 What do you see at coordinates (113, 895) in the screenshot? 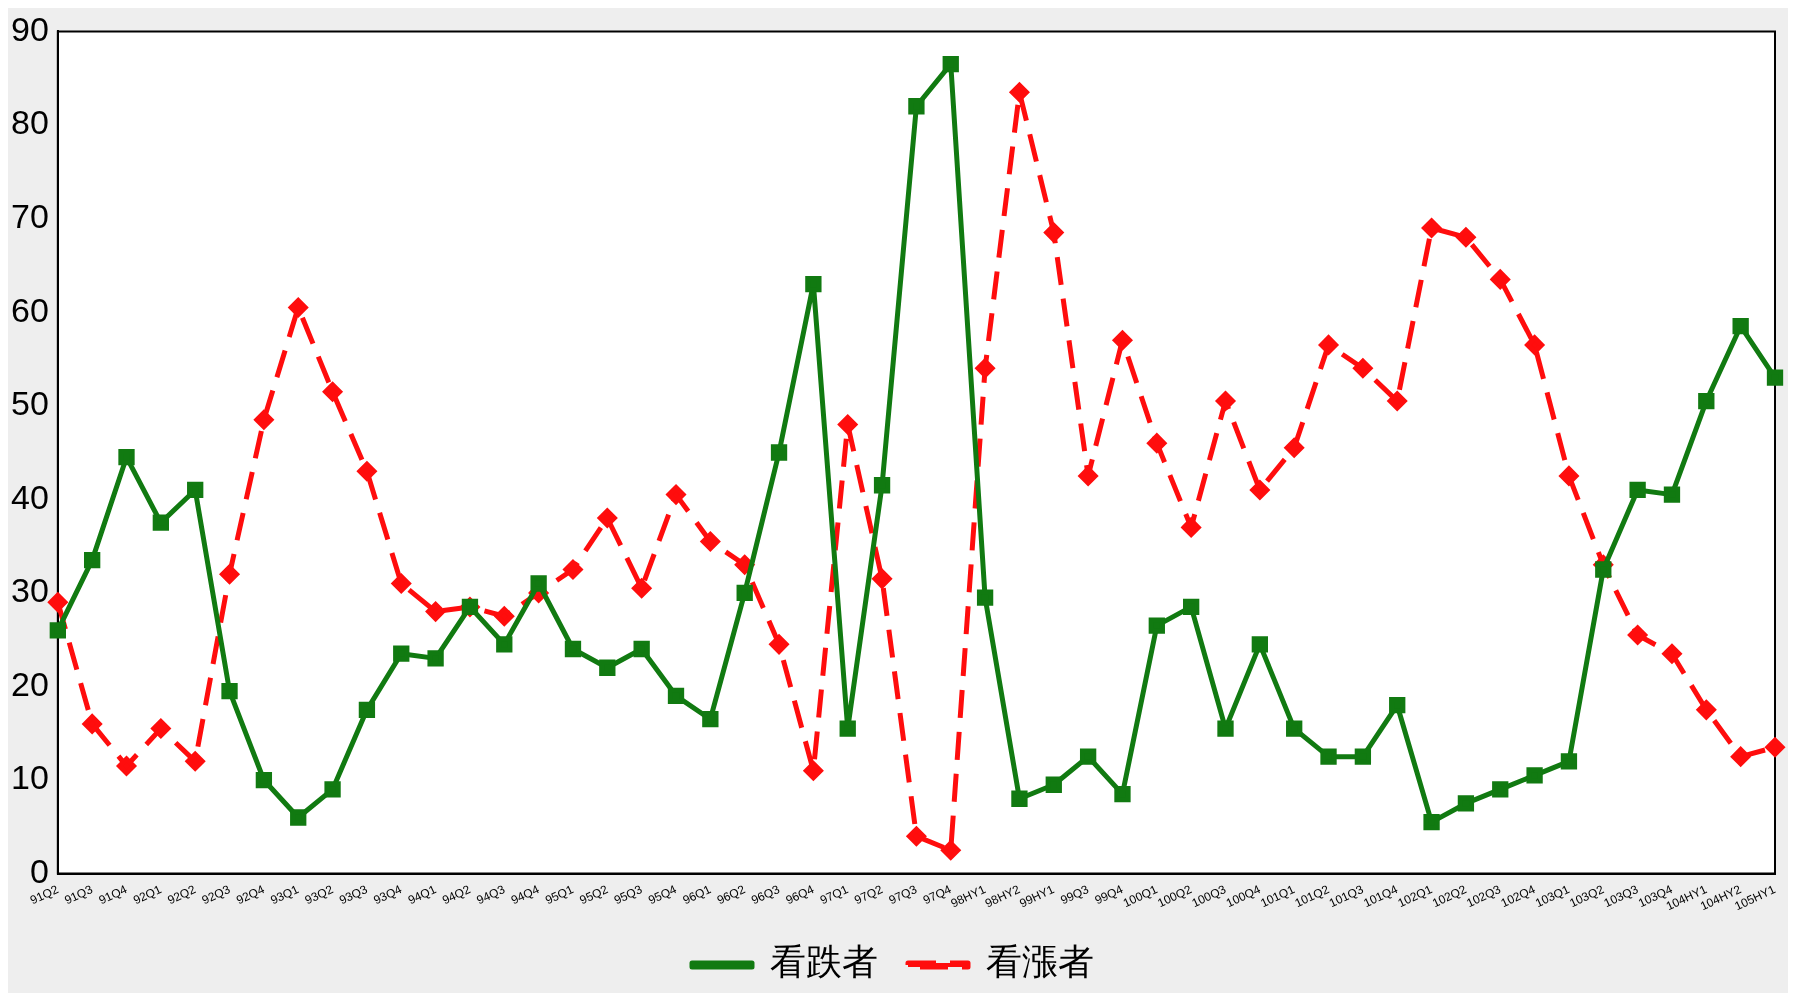
I see `x-tick-label: 91Q4` at bounding box center [113, 895].